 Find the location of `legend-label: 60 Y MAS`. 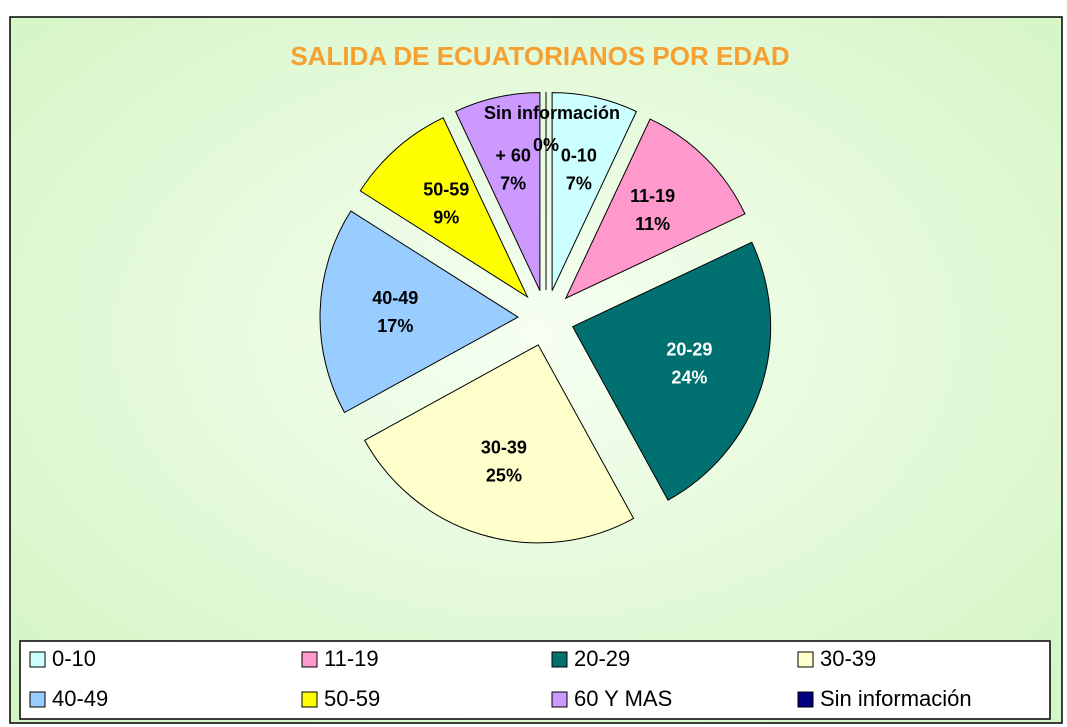

legend-label: 60 Y MAS is located at coordinates (623, 698).